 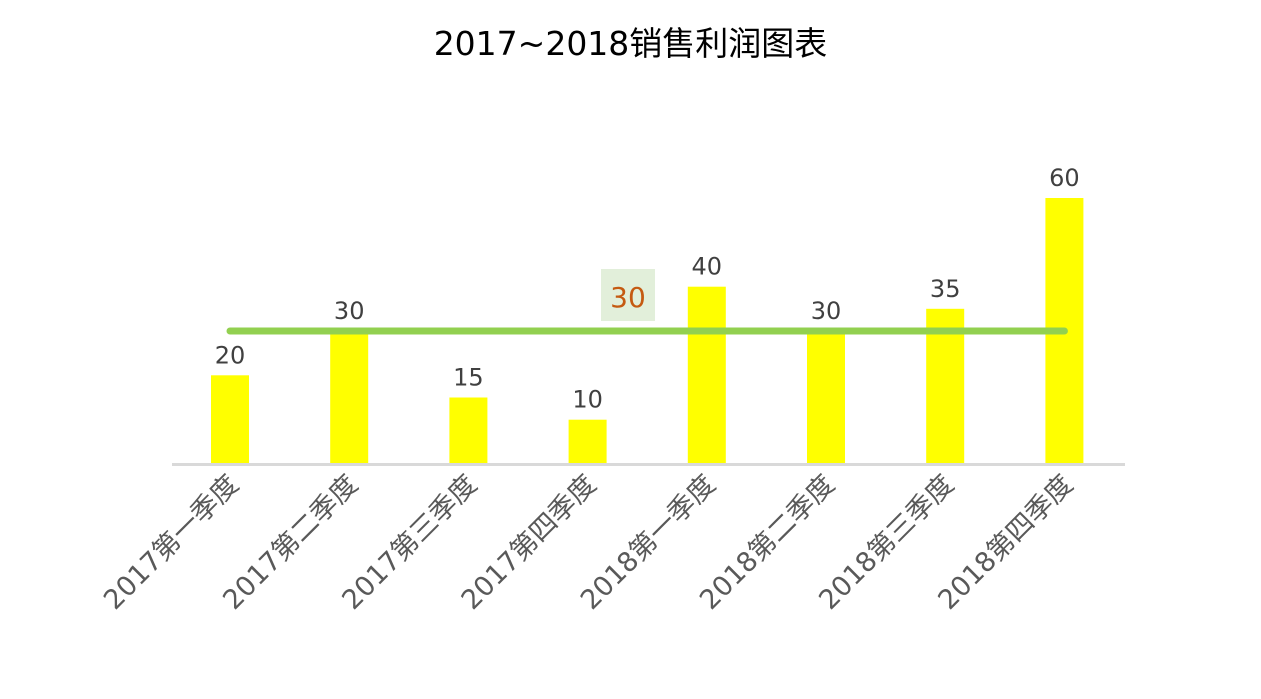 What do you see at coordinates (707, 267) in the screenshot?
I see `data-label: 40` at bounding box center [707, 267].